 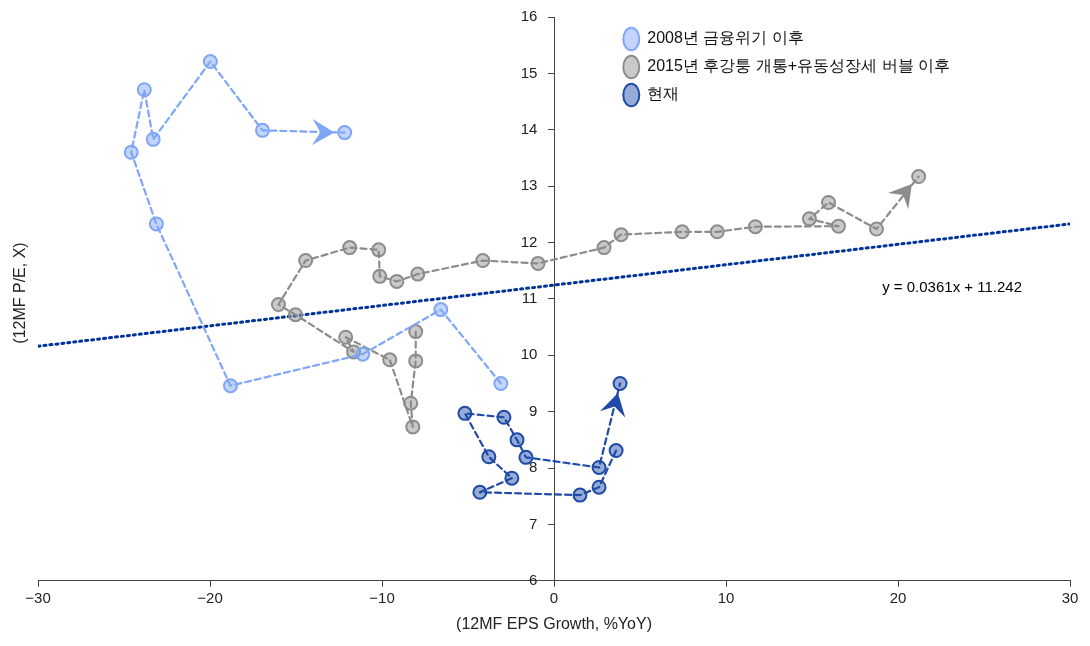 What do you see at coordinates (725, 38) in the screenshot?
I see `legend-label: 2008년 금융위기 이후` at bounding box center [725, 38].